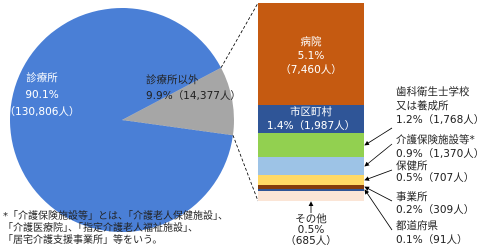  What do you see at coordinates (449, 178) in the screenshot?
I see `callout-count: （707人）` at bounding box center [449, 178].